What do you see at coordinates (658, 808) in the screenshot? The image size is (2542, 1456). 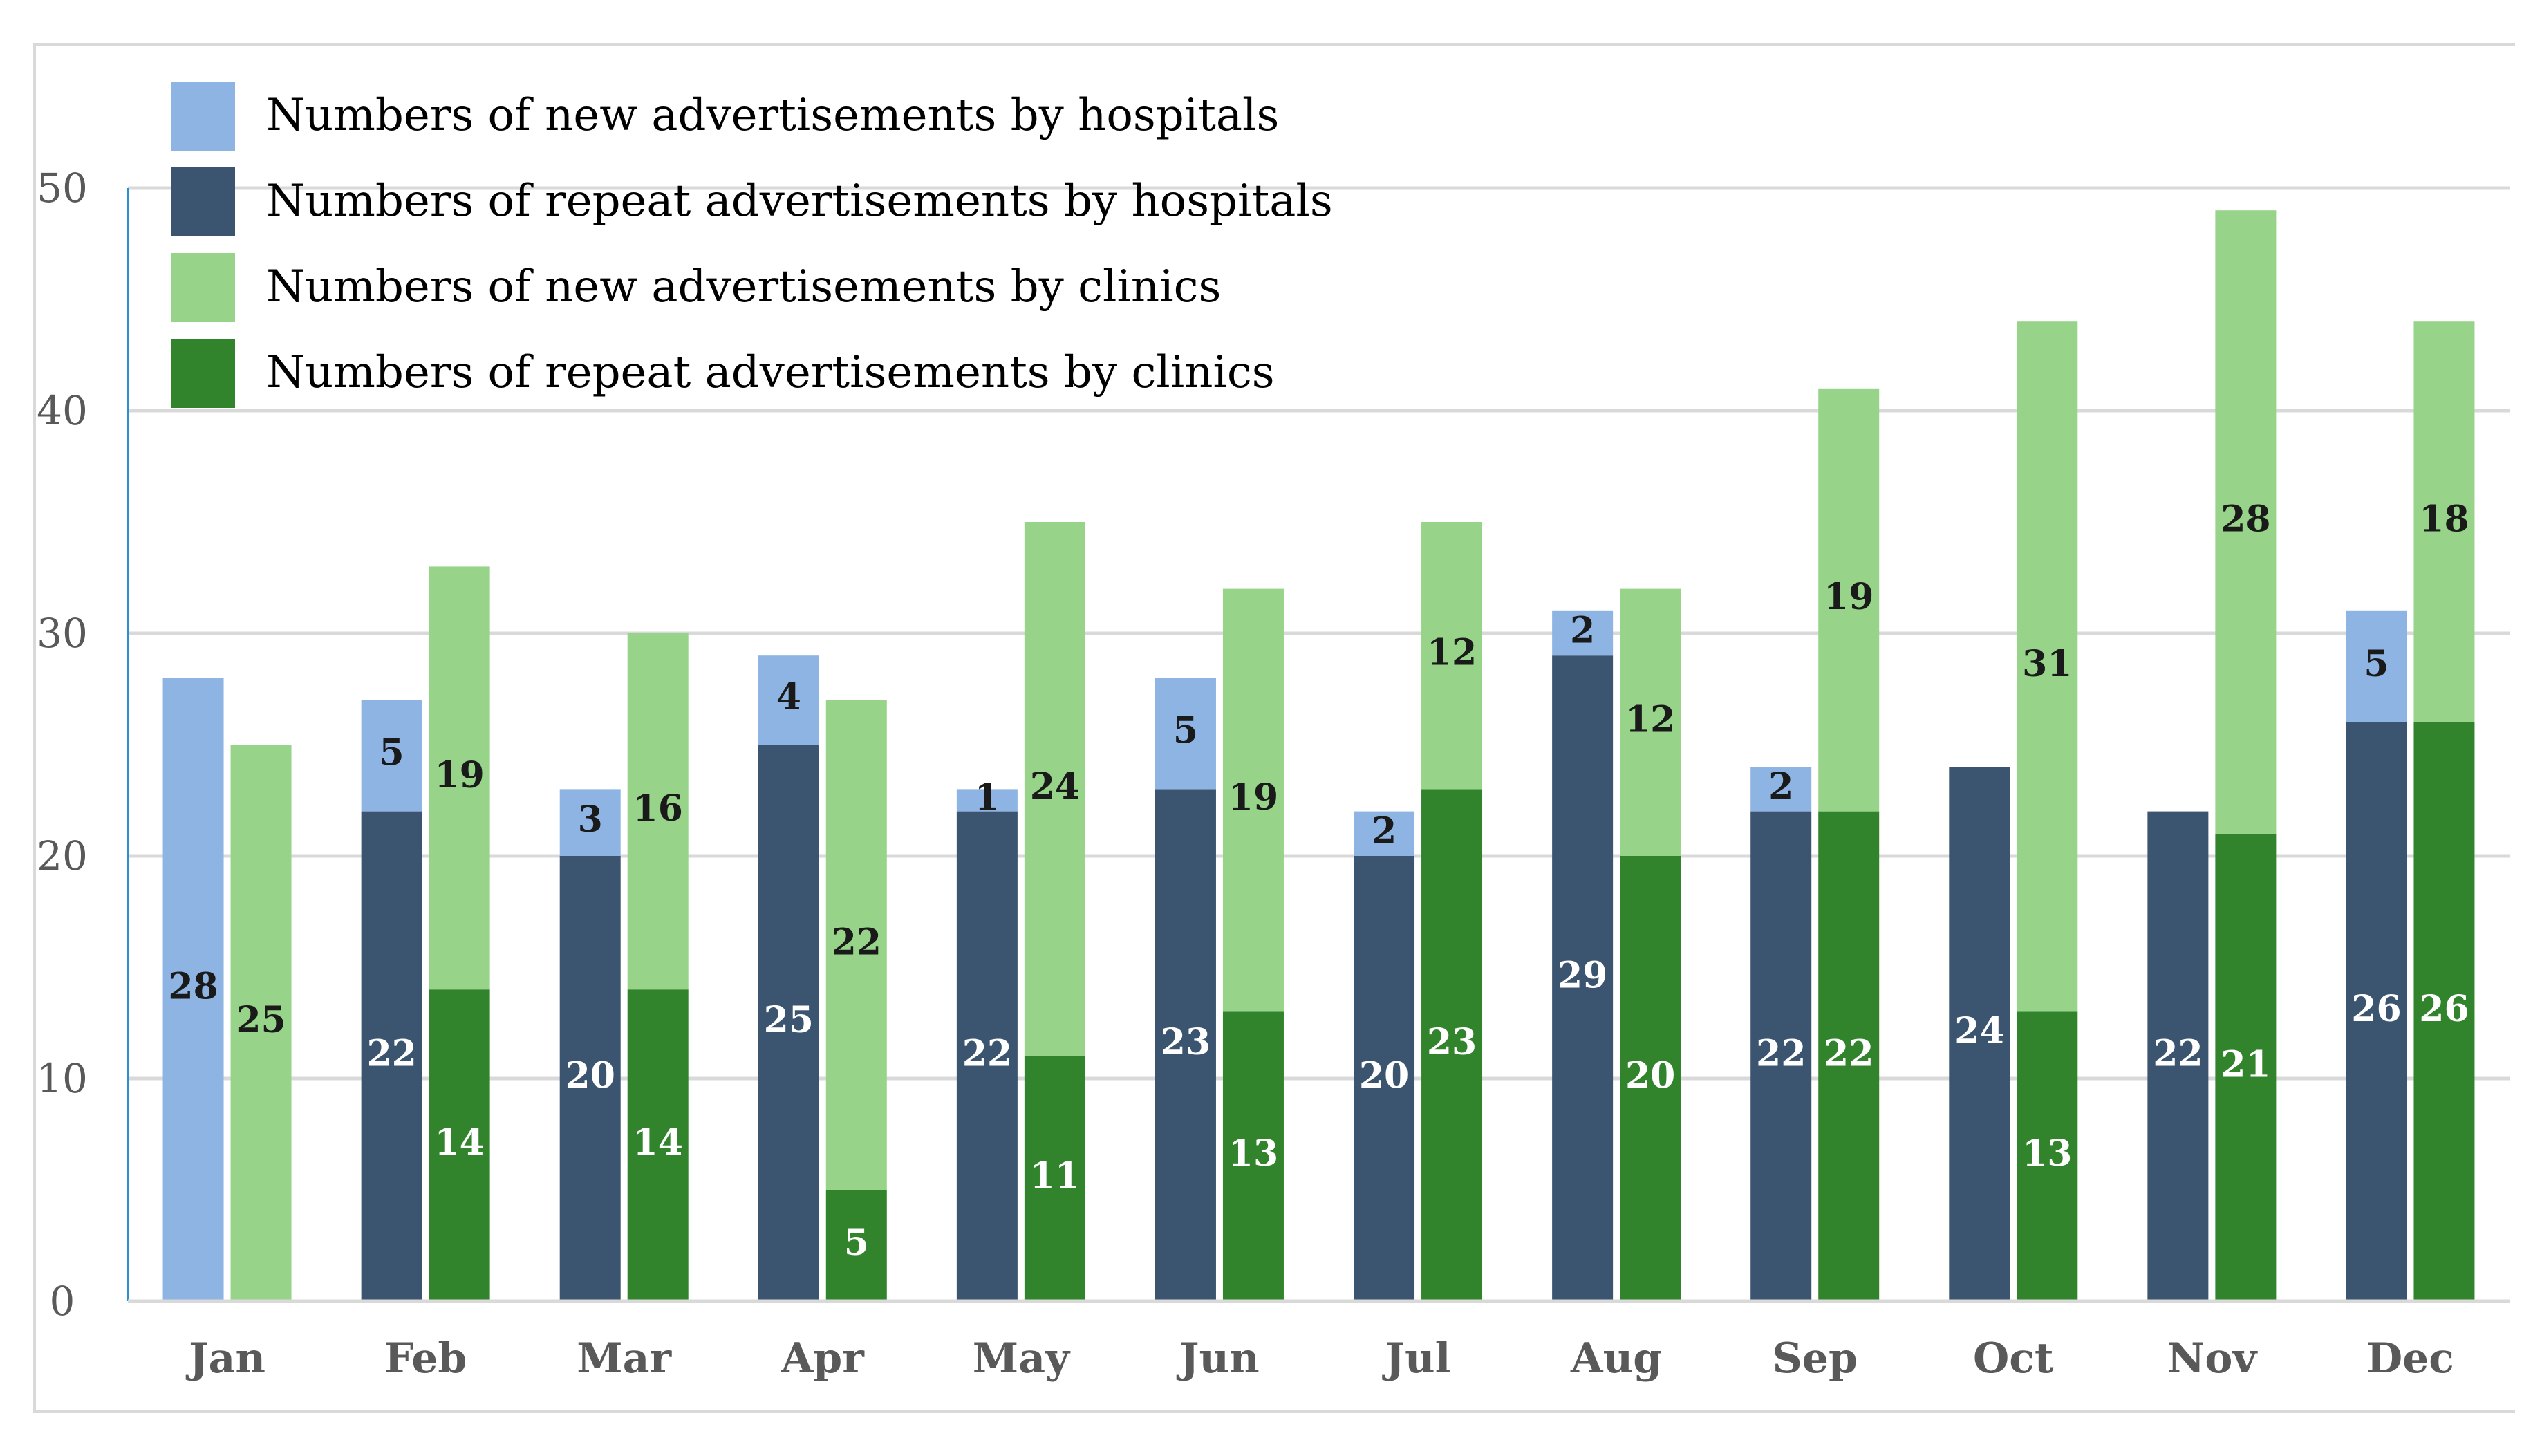 I see `data-label: 16` at bounding box center [658, 808].